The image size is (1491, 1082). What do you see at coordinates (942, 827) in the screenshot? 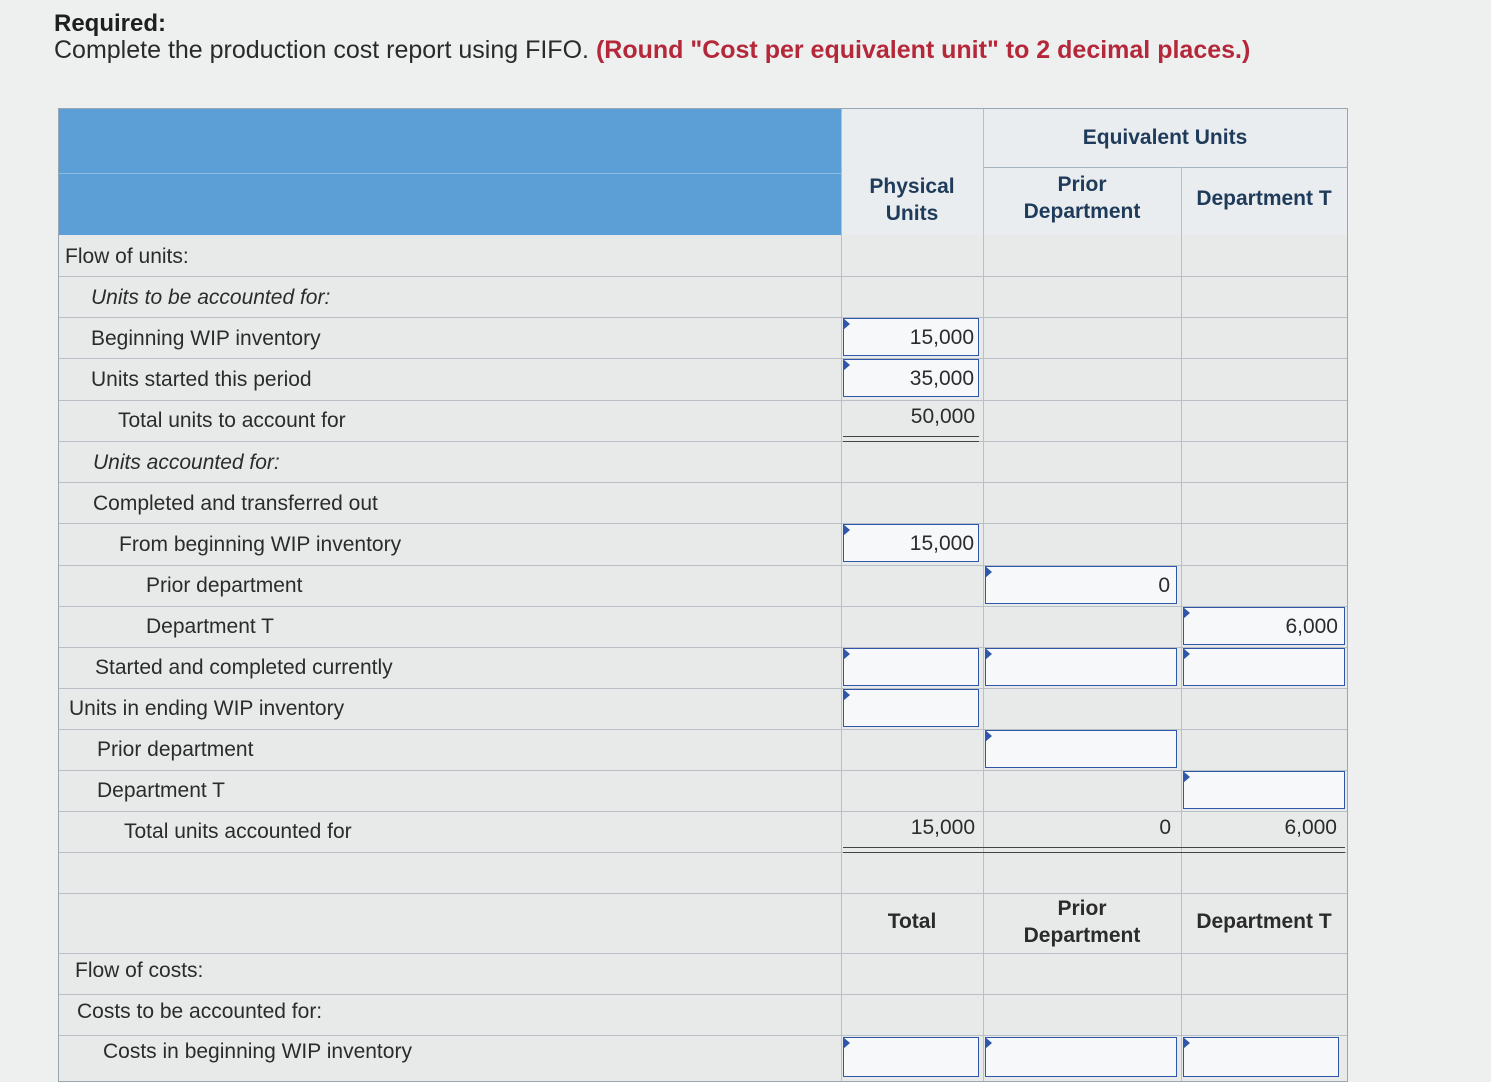
I see `total-accounted-physical-value: 15,000` at bounding box center [942, 827].